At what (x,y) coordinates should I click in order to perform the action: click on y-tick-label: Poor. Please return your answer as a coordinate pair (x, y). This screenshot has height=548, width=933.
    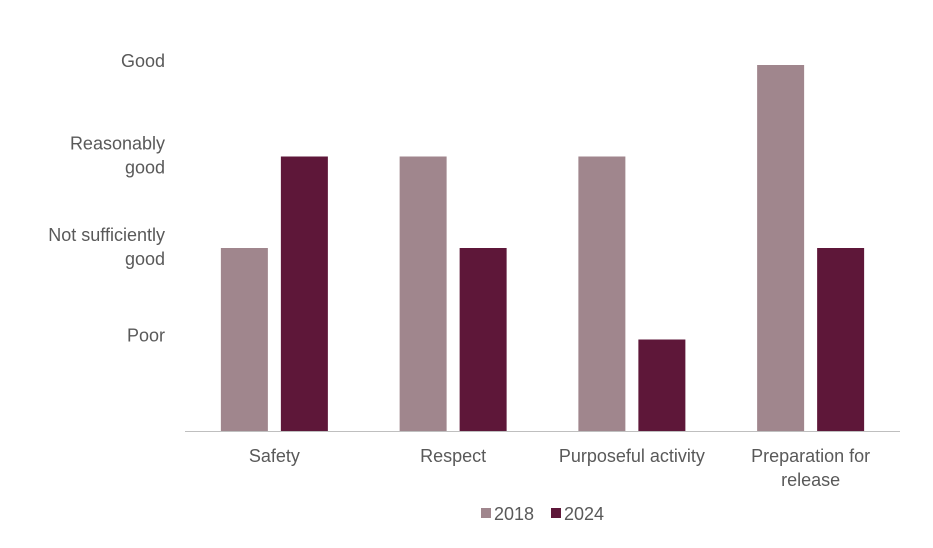
    Looking at the image, I should click on (146, 336).